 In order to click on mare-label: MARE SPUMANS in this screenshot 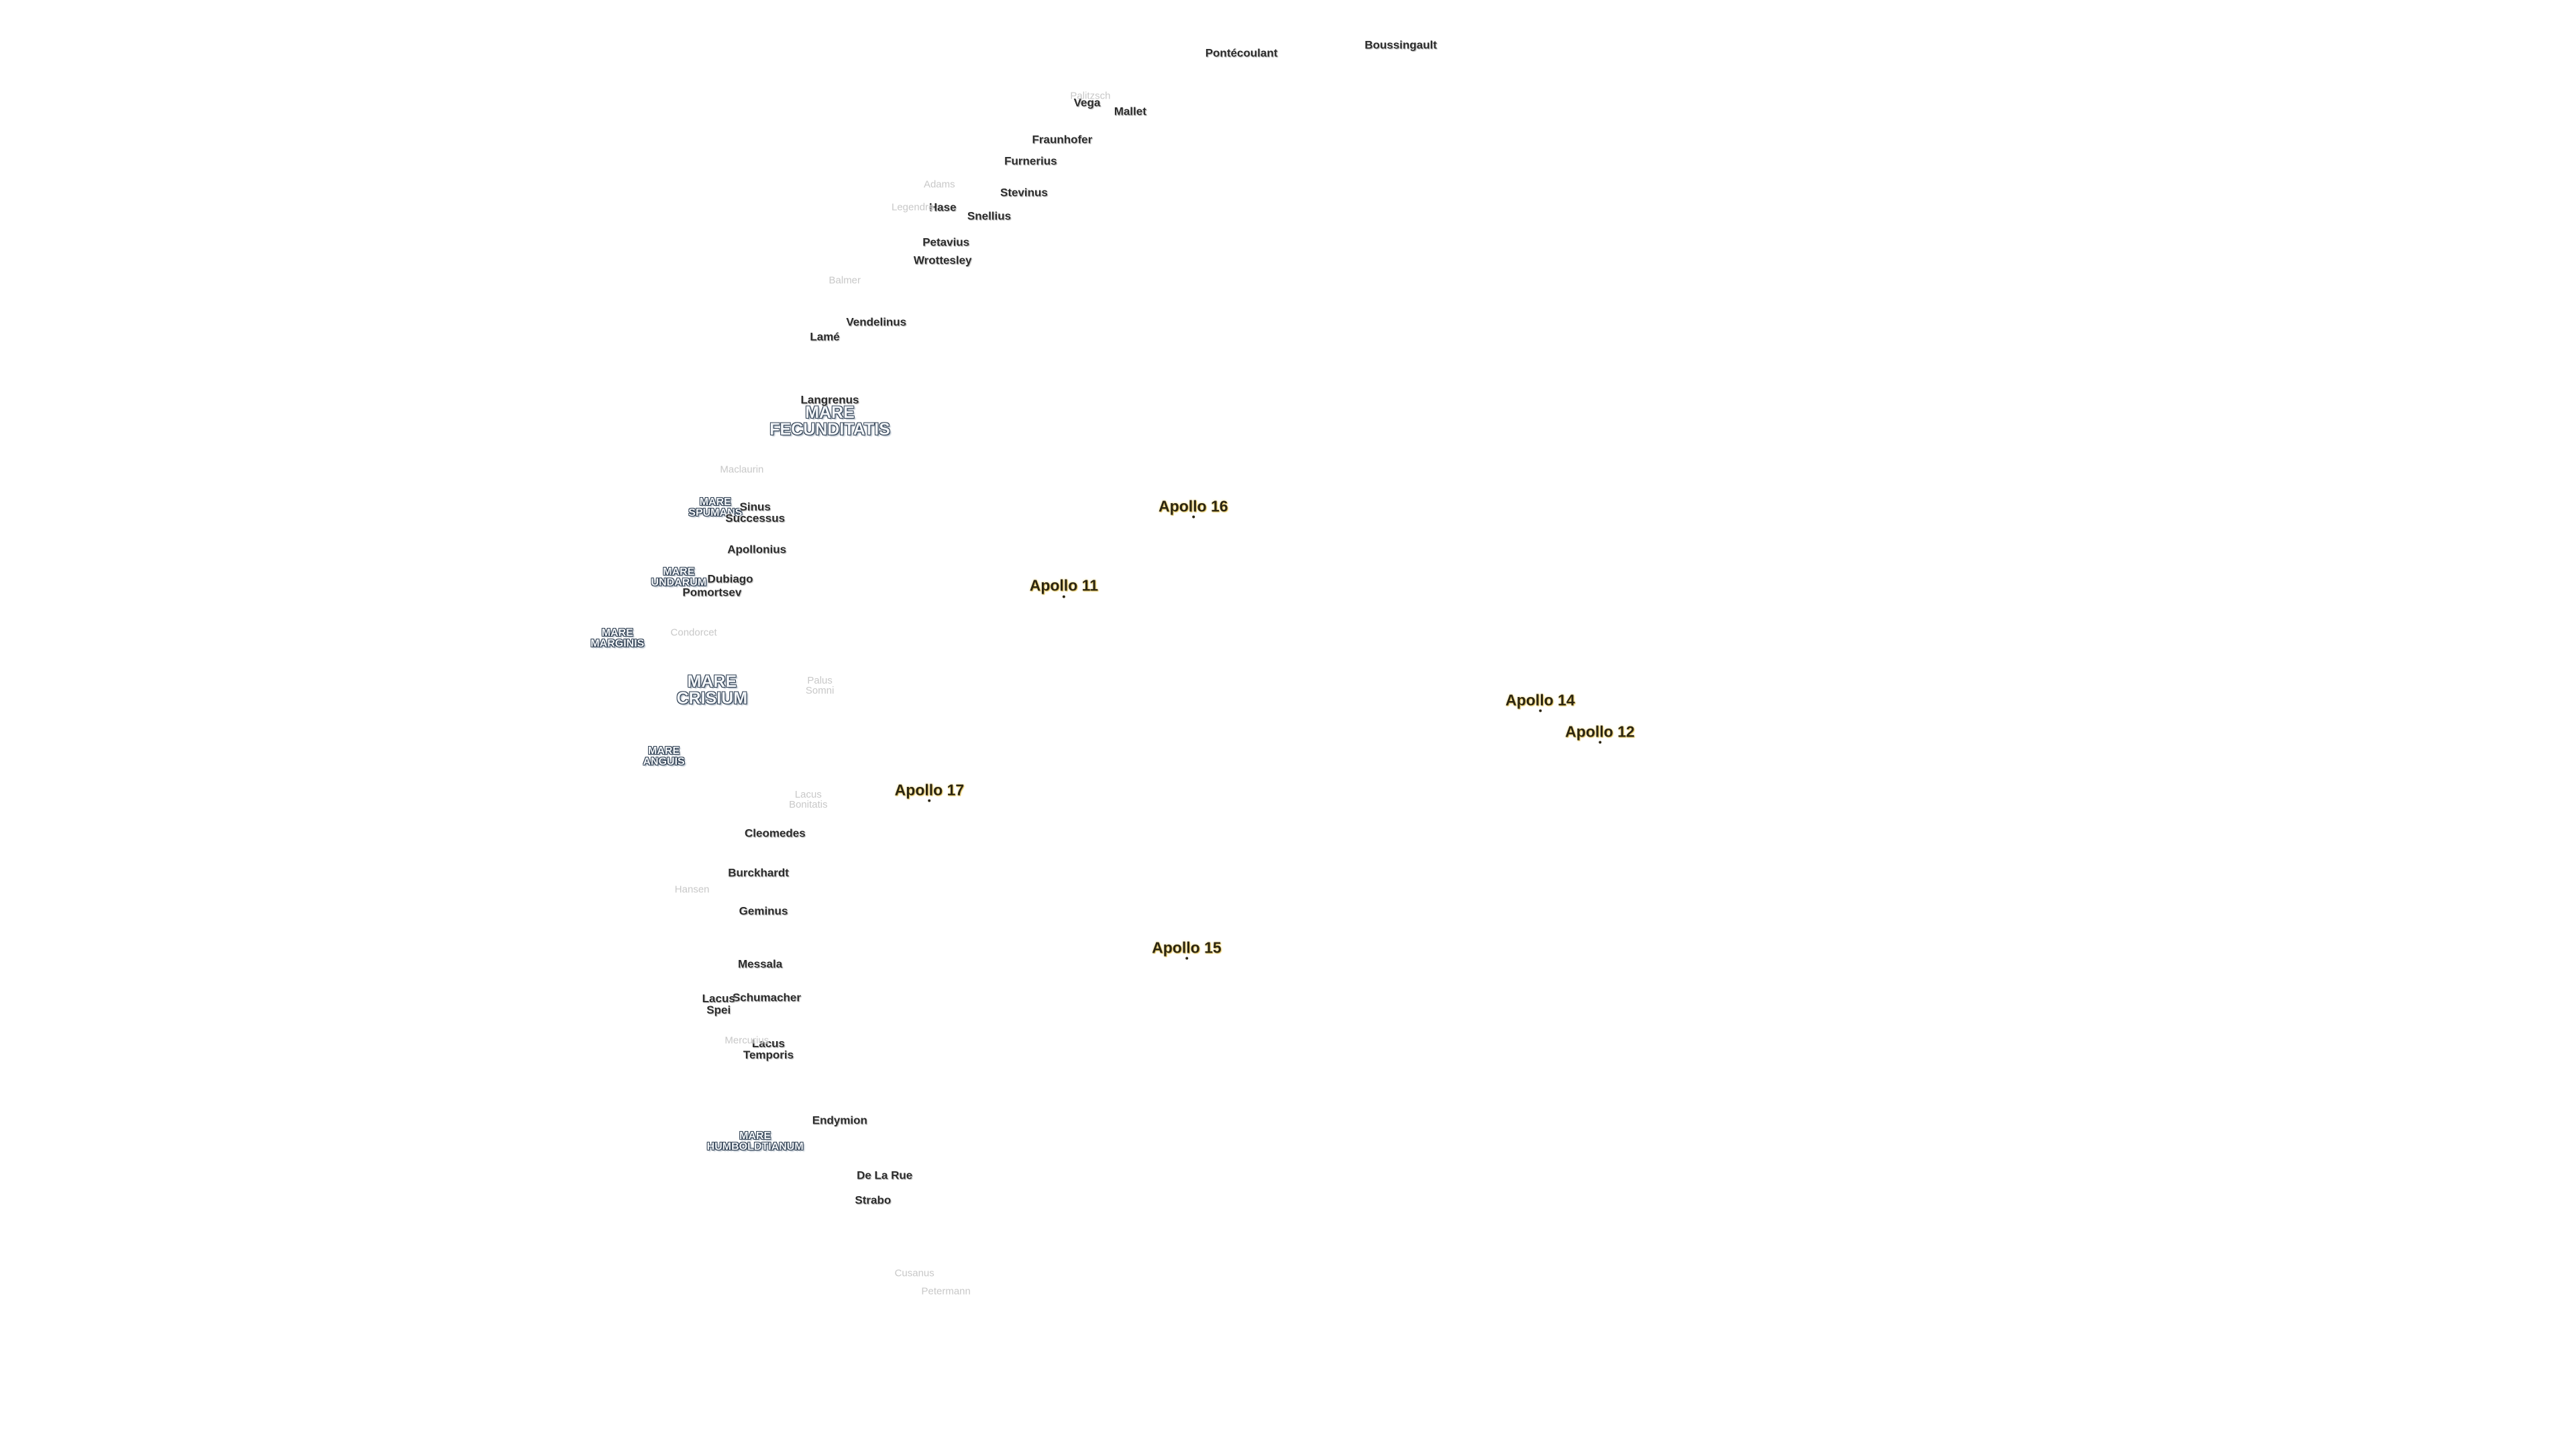, I will do `click(715, 507)`.